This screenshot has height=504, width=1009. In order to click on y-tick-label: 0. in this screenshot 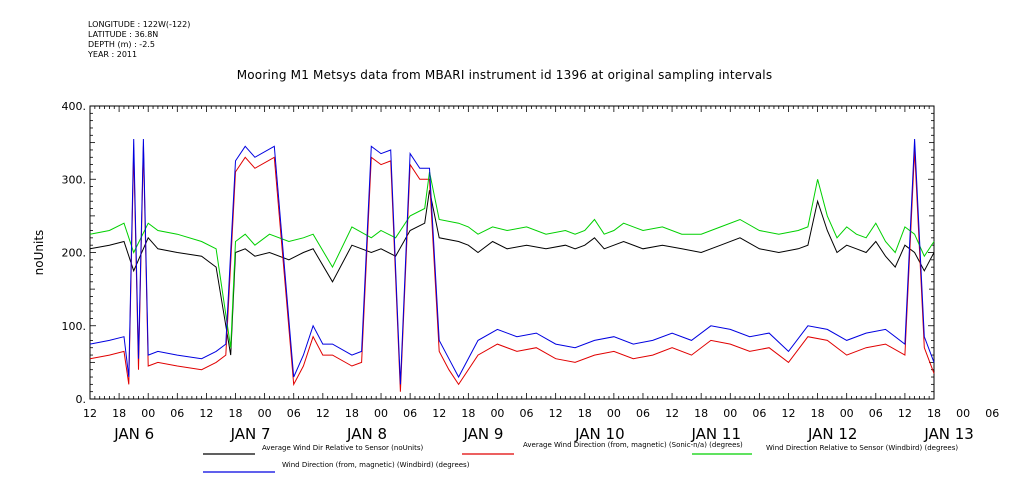, I will do `click(81, 399)`.